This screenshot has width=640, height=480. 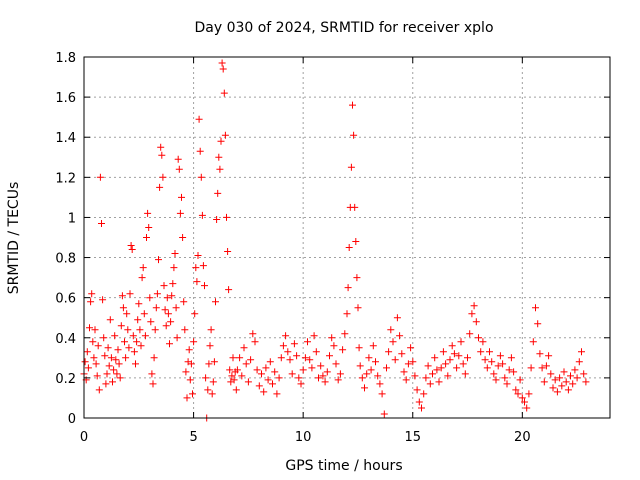 I want to click on y-tick-label: 1.2, so click(x=65, y=178).